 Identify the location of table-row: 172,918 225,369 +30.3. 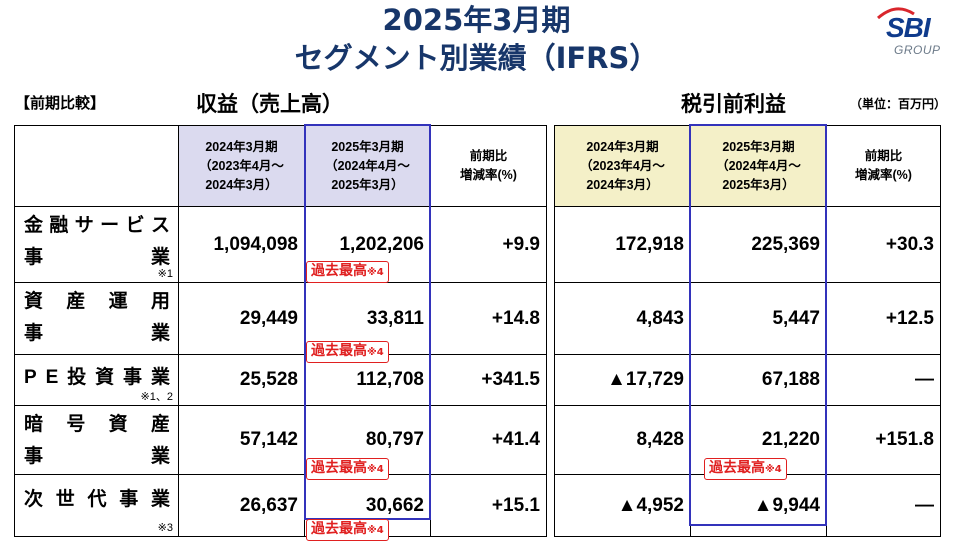
(747, 244).